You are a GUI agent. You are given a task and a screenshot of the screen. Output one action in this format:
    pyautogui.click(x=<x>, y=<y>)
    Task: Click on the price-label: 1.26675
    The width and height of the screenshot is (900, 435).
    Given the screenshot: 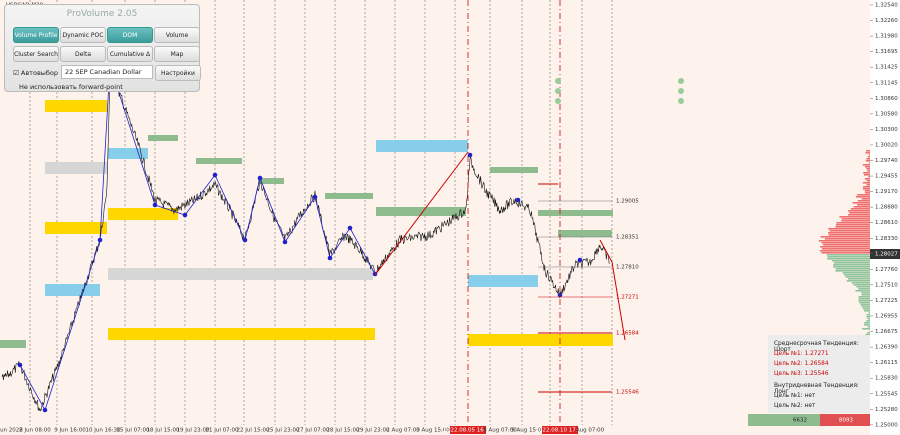 What is the action you would take?
    pyautogui.click(x=886, y=332)
    